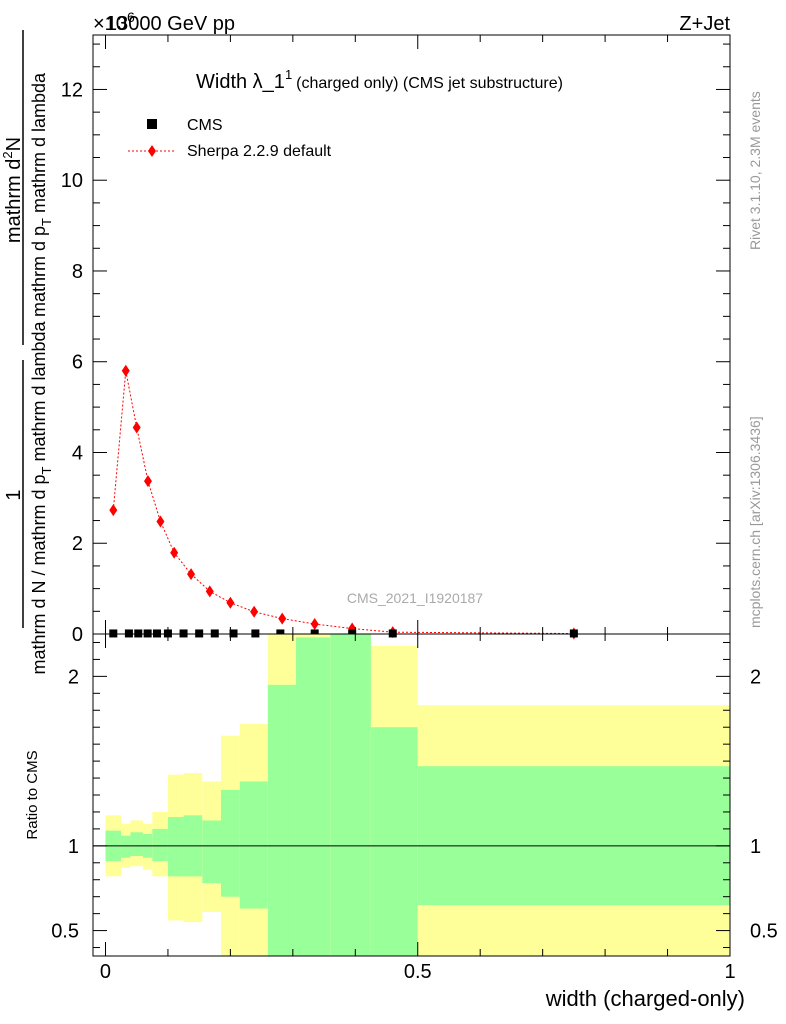 This screenshot has width=786, height=1024. Describe the element at coordinates (755, 522) in the screenshot. I see `mcplots-label: mcplots.cern.ch [arXiv:1306.3436]` at that location.